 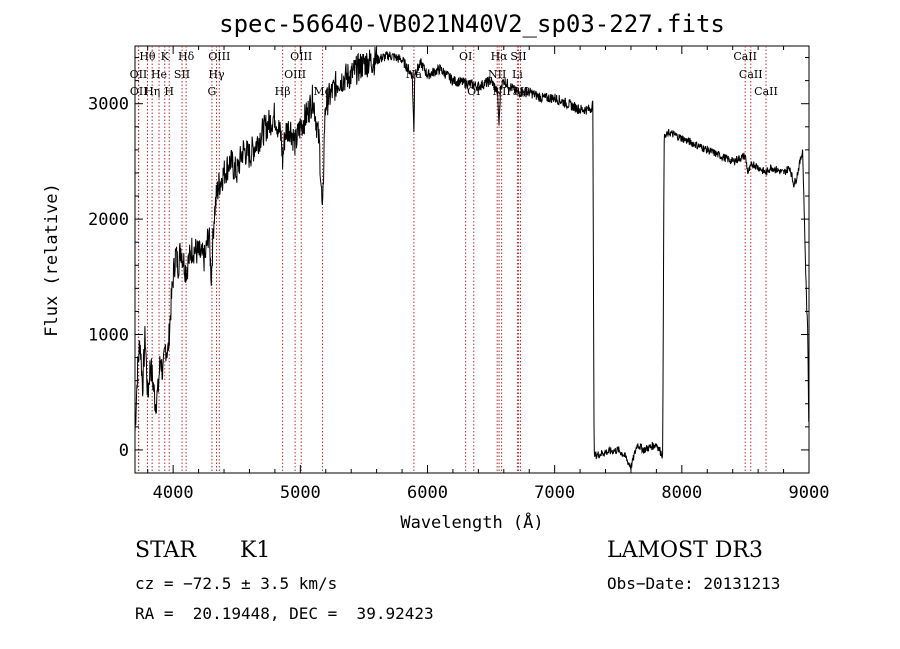 I want to click on line-label-7: SII, so click(x=182, y=74).